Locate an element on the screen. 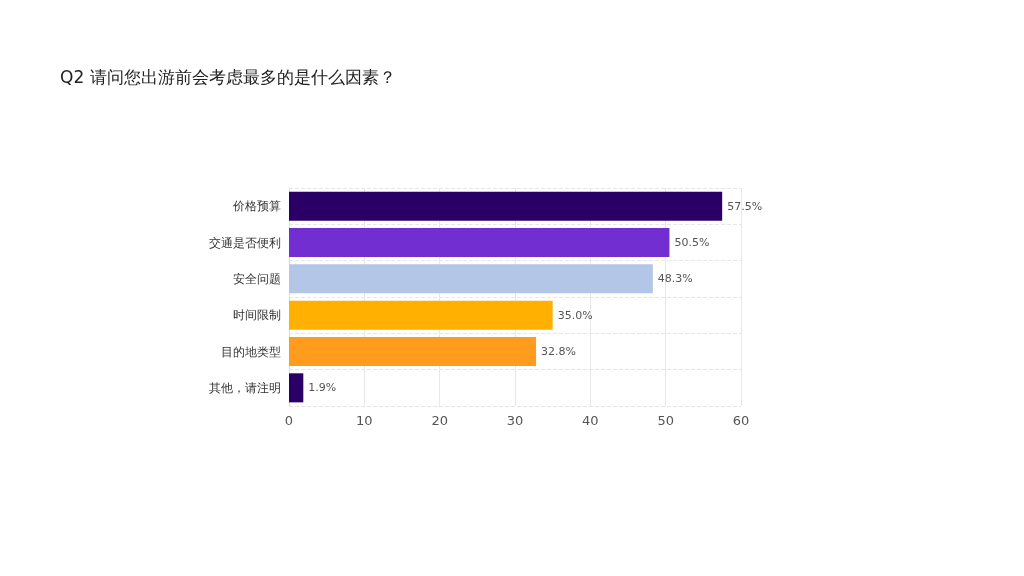 The width and height of the screenshot is (1024, 576). x-tick-label: 0 is located at coordinates (289, 420).